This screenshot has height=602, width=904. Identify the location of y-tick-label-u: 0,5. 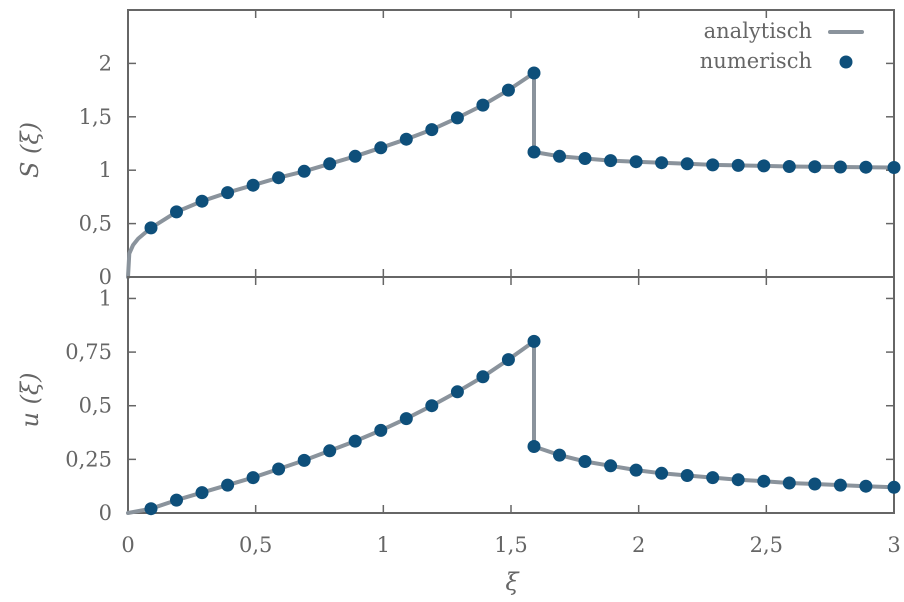
(95, 406).